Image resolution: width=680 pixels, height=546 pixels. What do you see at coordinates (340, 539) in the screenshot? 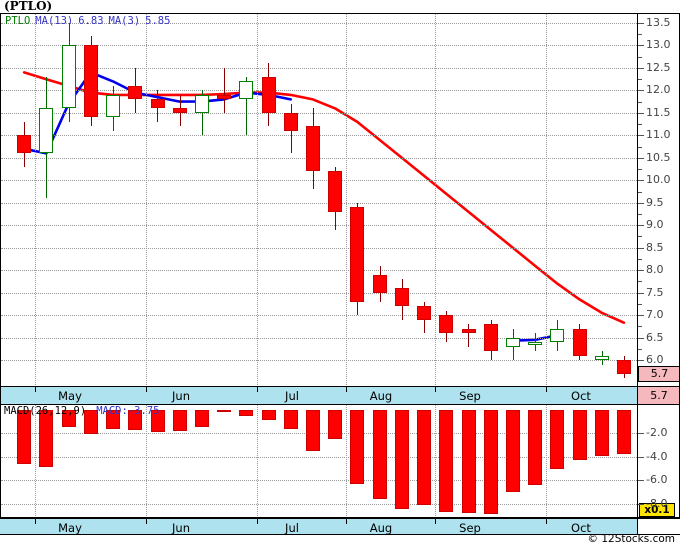
I see `footer: © 12Stocks.com` at bounding box center [340, 539].